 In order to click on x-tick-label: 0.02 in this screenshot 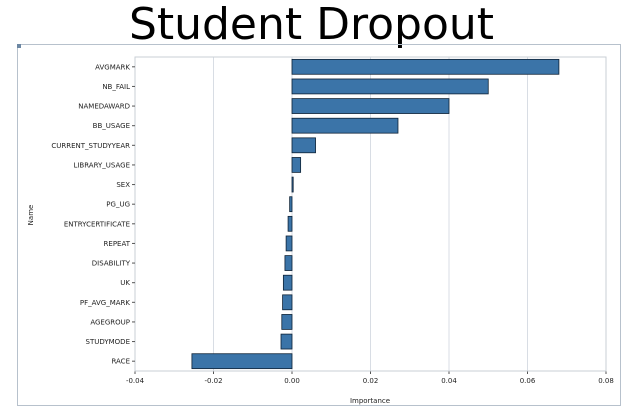, I will do `click(371, 381)`.